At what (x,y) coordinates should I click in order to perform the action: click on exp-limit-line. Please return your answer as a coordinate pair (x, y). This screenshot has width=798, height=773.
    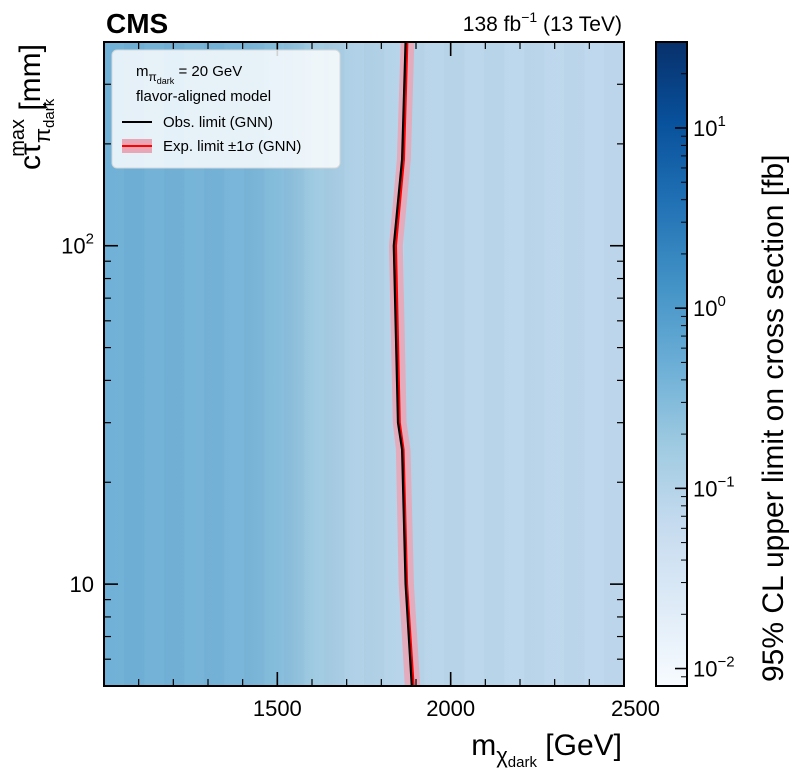
    Looking at the image, I should click on (404, 364).